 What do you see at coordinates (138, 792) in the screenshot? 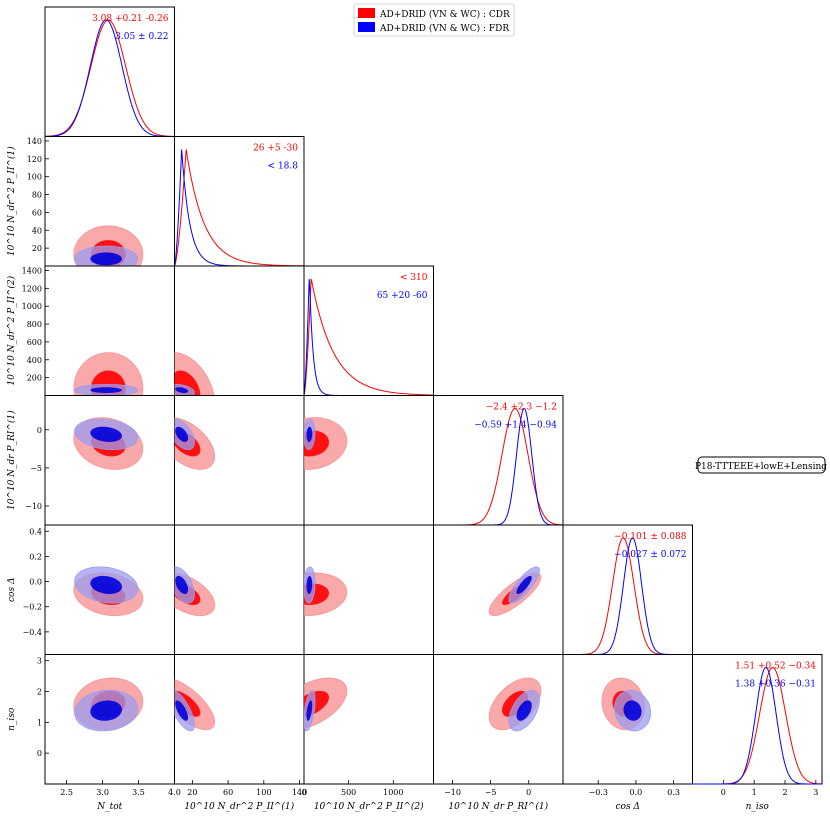
I see `xtick-label-ntot: 3.5` at bounding box center [138, 792].